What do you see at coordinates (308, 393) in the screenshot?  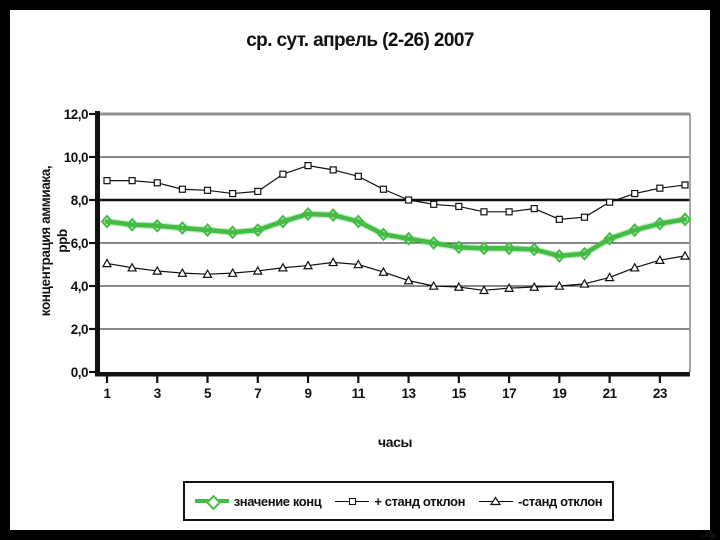 I see `svg-text: 9` at bounding box center [308, 393].